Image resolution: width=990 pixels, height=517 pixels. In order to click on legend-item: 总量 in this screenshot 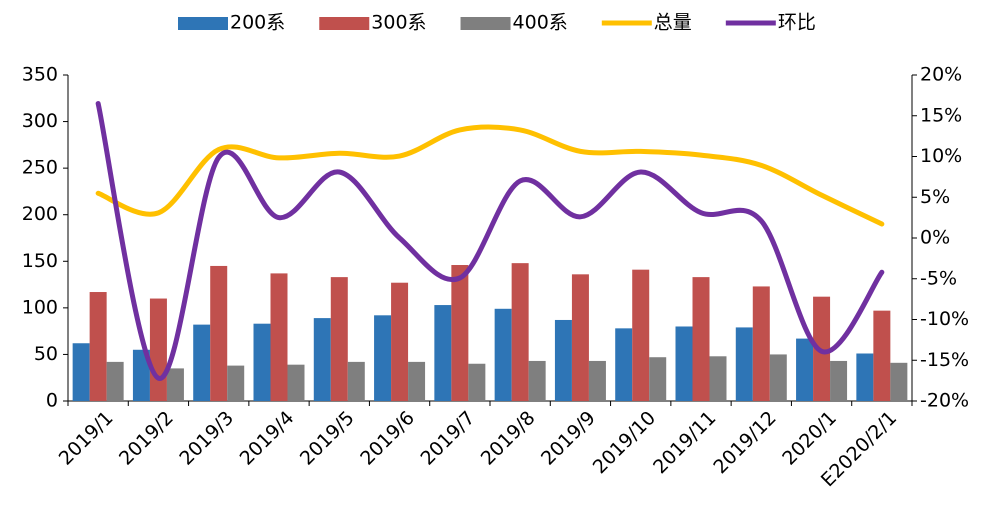, I will do `click(646, 23)`.